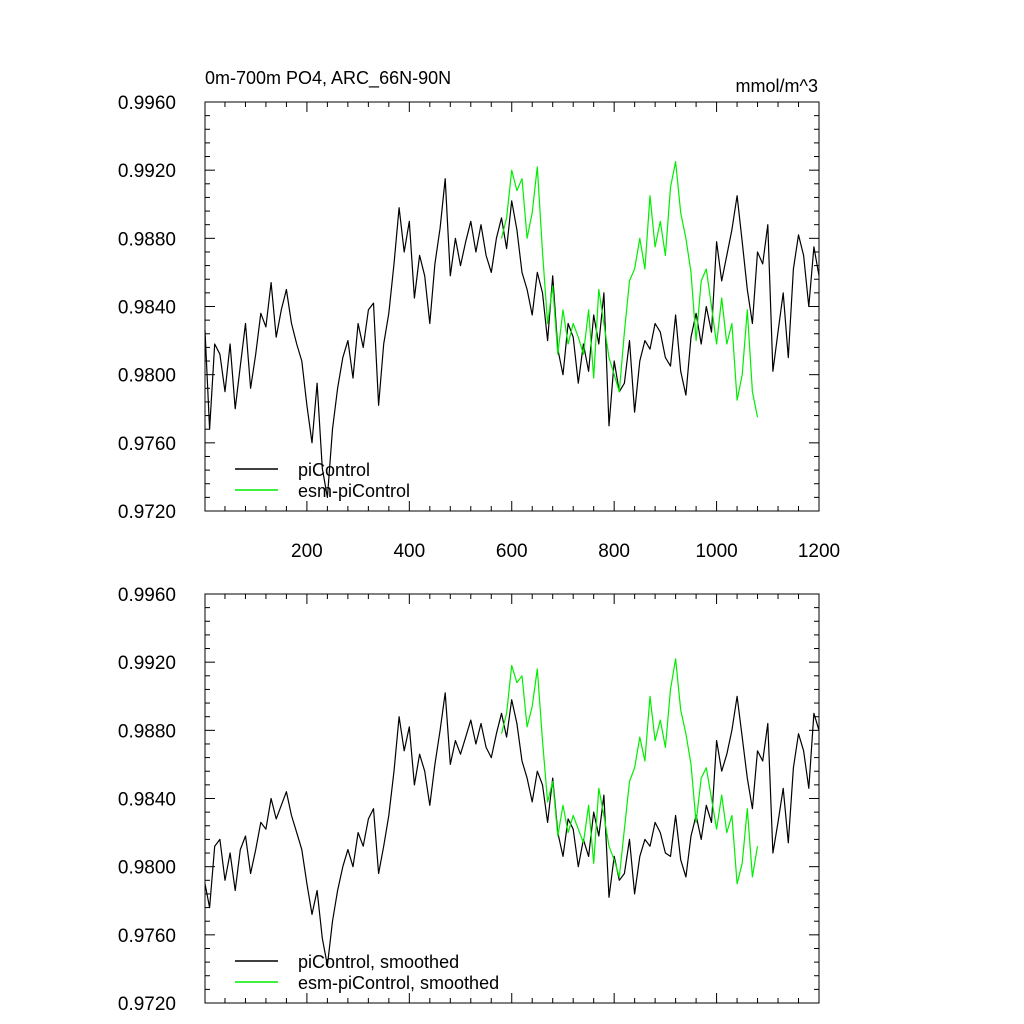 The width and height of the screenshot is (1024, 1024). Describe the element at coordinates (512, 551) in the screenshot. I see `top-x-tick-label: 600` at that location.